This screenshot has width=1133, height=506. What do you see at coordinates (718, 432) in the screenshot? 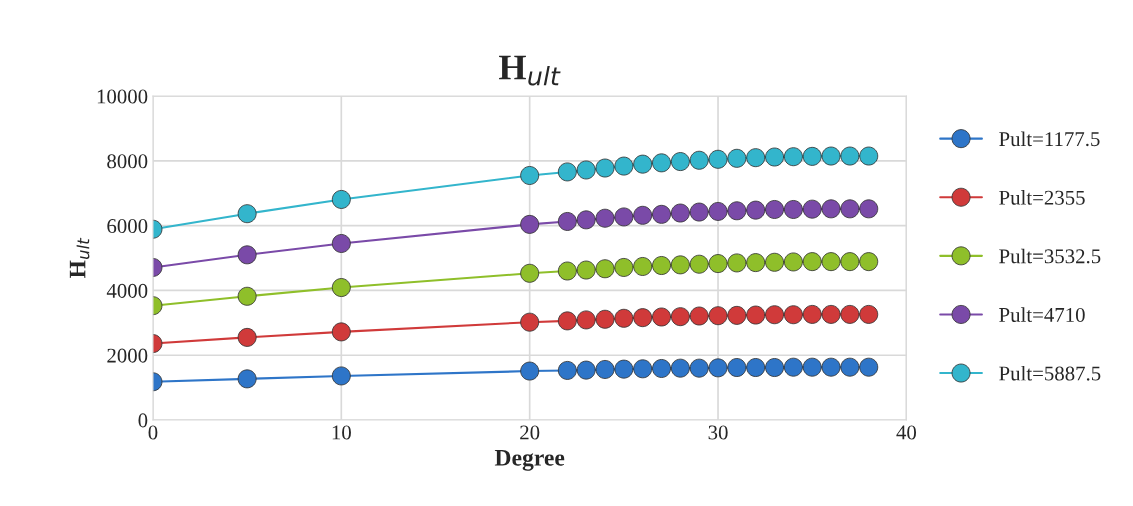
I see `x-tick-label: 30` at bounding box center [718, 432].